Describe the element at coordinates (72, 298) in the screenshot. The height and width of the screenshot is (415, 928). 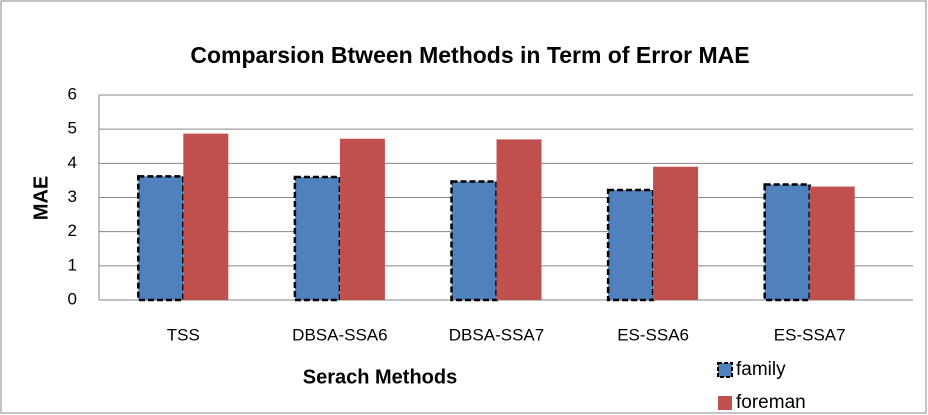
I see `y-tick-label: 0` at that location.